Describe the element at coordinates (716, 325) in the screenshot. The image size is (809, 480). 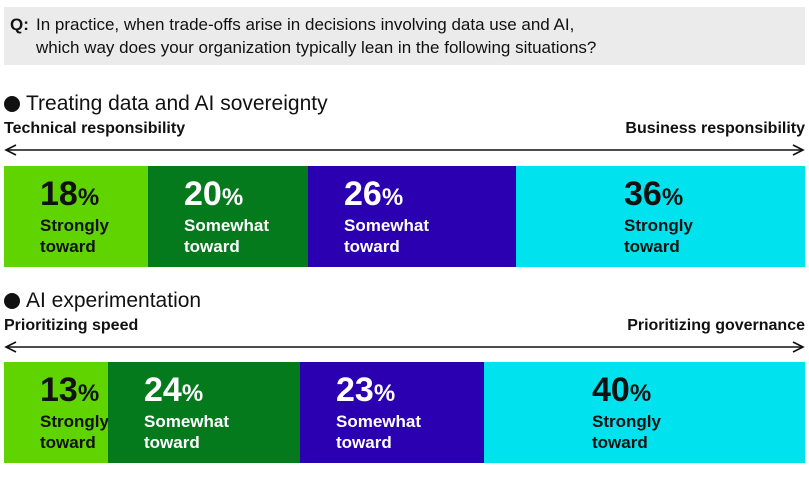
I see `right-end-label: Prioritizing governance` at that location.